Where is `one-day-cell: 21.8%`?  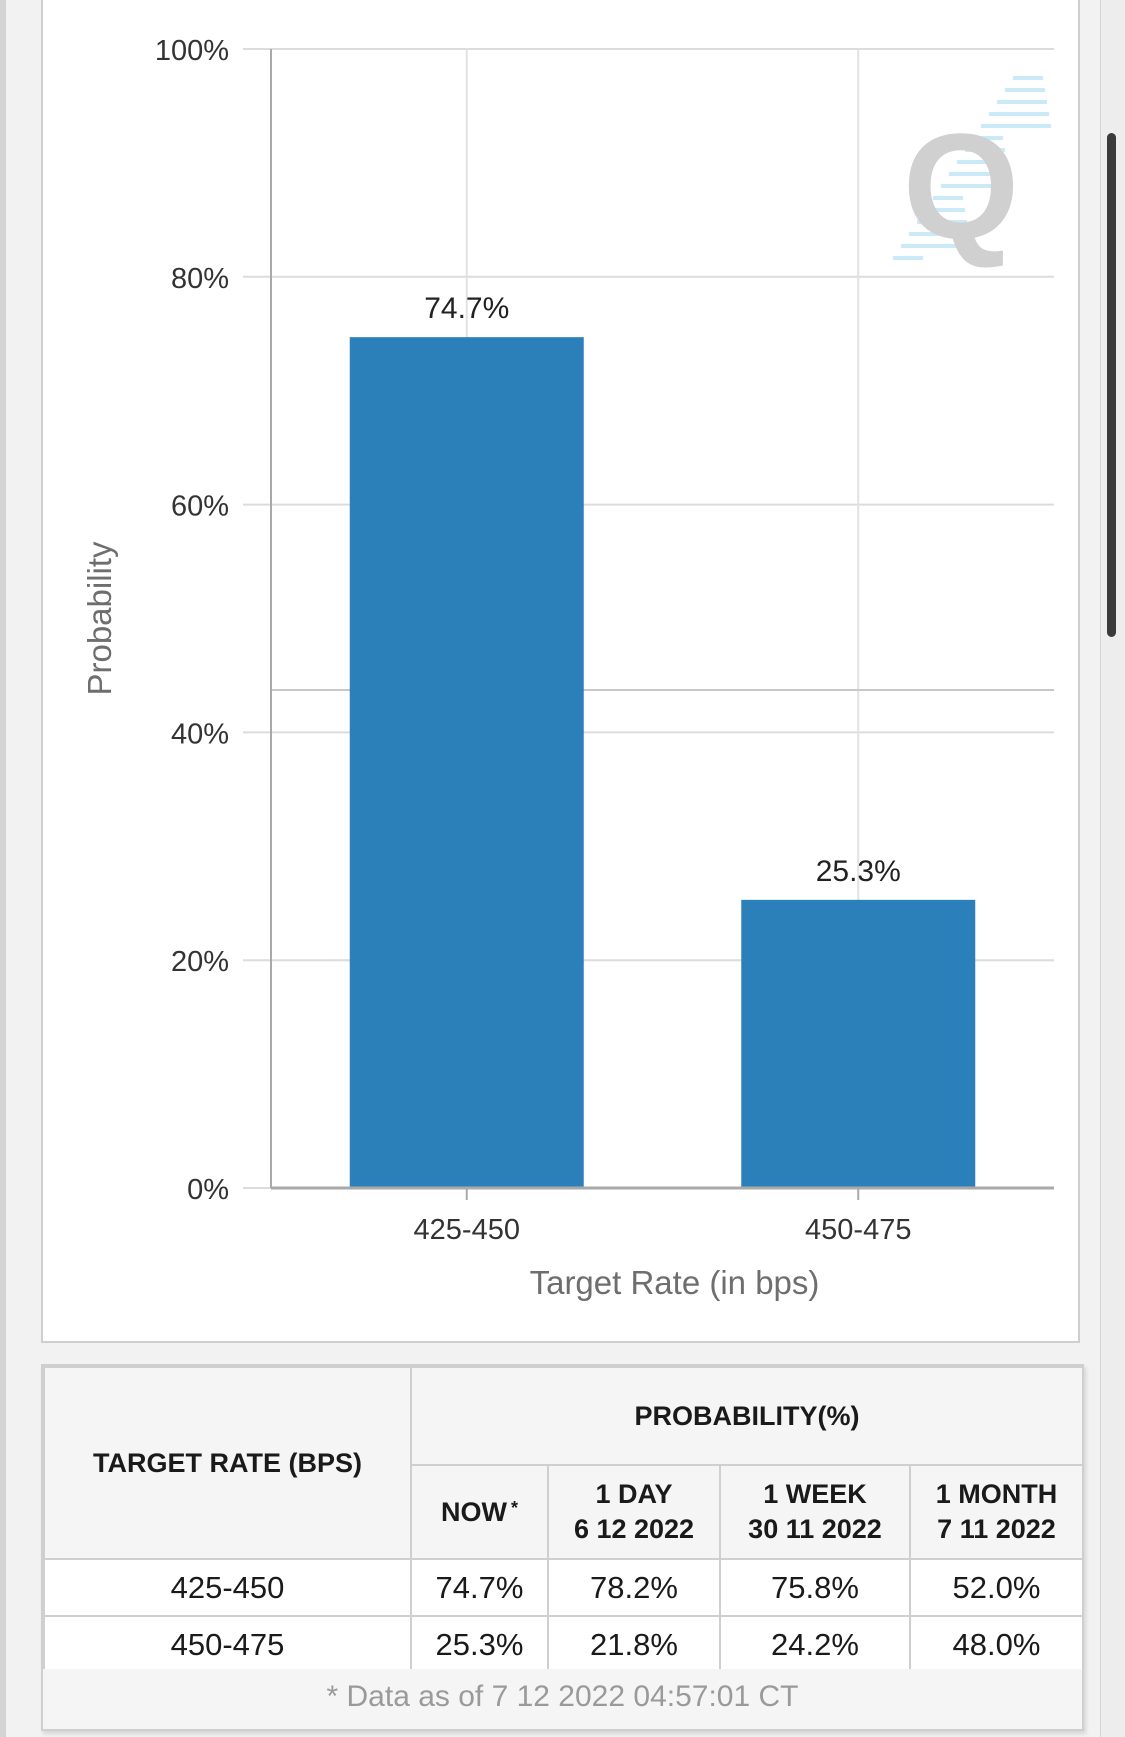 one-day-cell: 21.8% is located at coordinates (634, 1644).